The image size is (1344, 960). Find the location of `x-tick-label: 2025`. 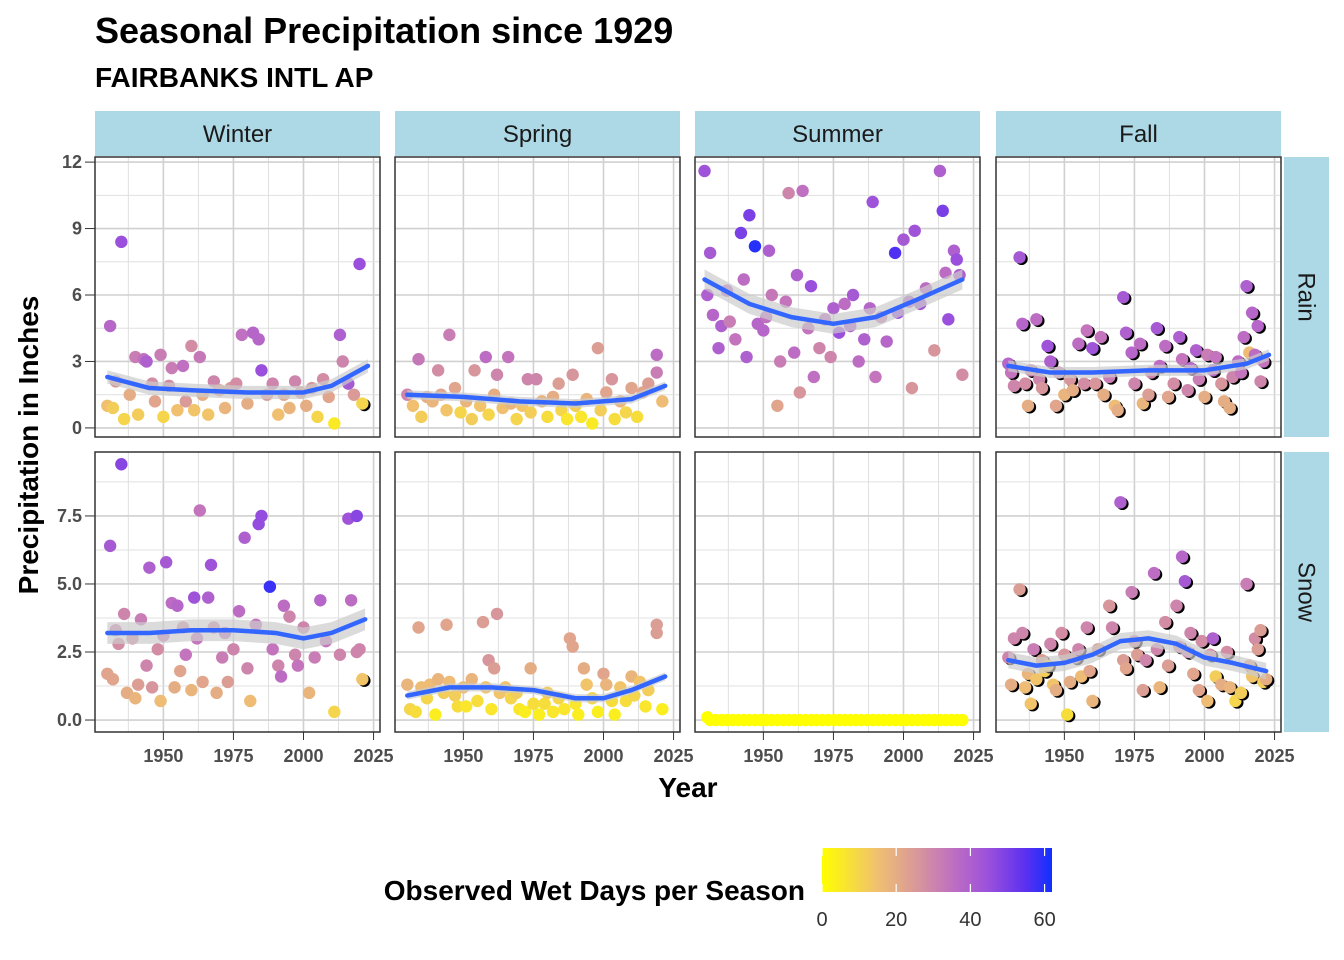

x-tick-label: 2025 is located at coordinates (974, 756).